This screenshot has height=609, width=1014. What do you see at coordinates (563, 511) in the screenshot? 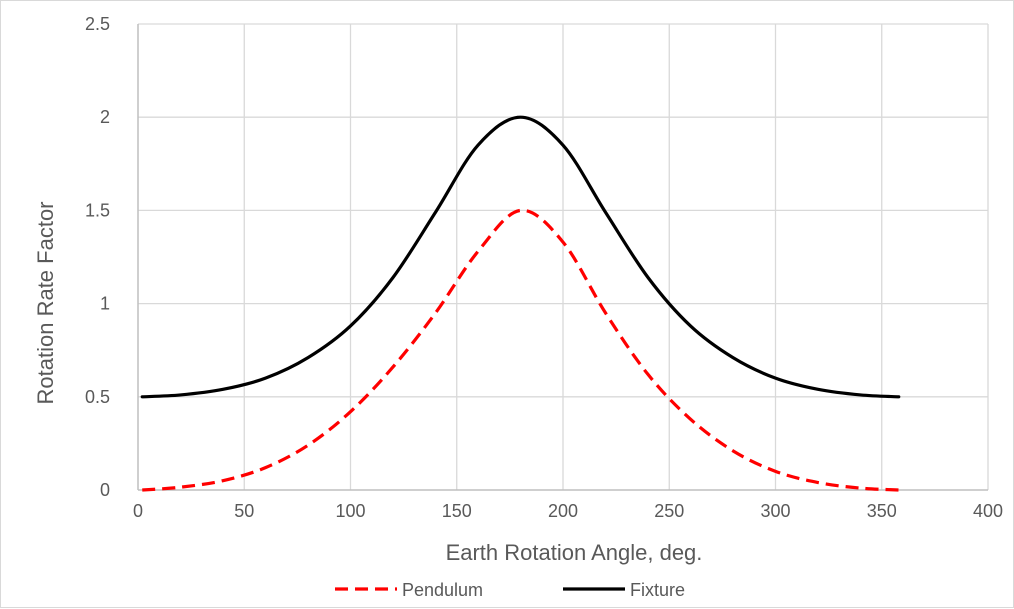
I see `x-tick-label: 200` at bounding box center [563, 511].